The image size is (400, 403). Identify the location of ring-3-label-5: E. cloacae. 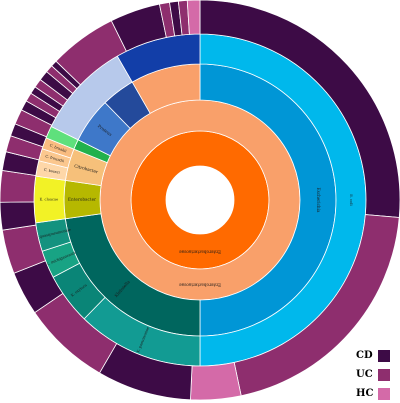
(49, 200).